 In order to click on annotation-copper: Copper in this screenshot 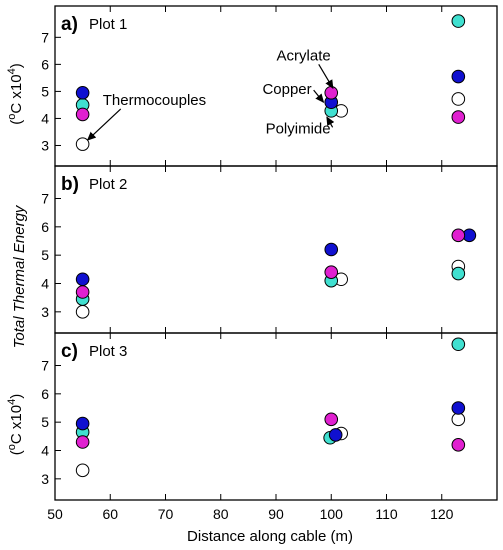, I will do `click(286, 89)`.